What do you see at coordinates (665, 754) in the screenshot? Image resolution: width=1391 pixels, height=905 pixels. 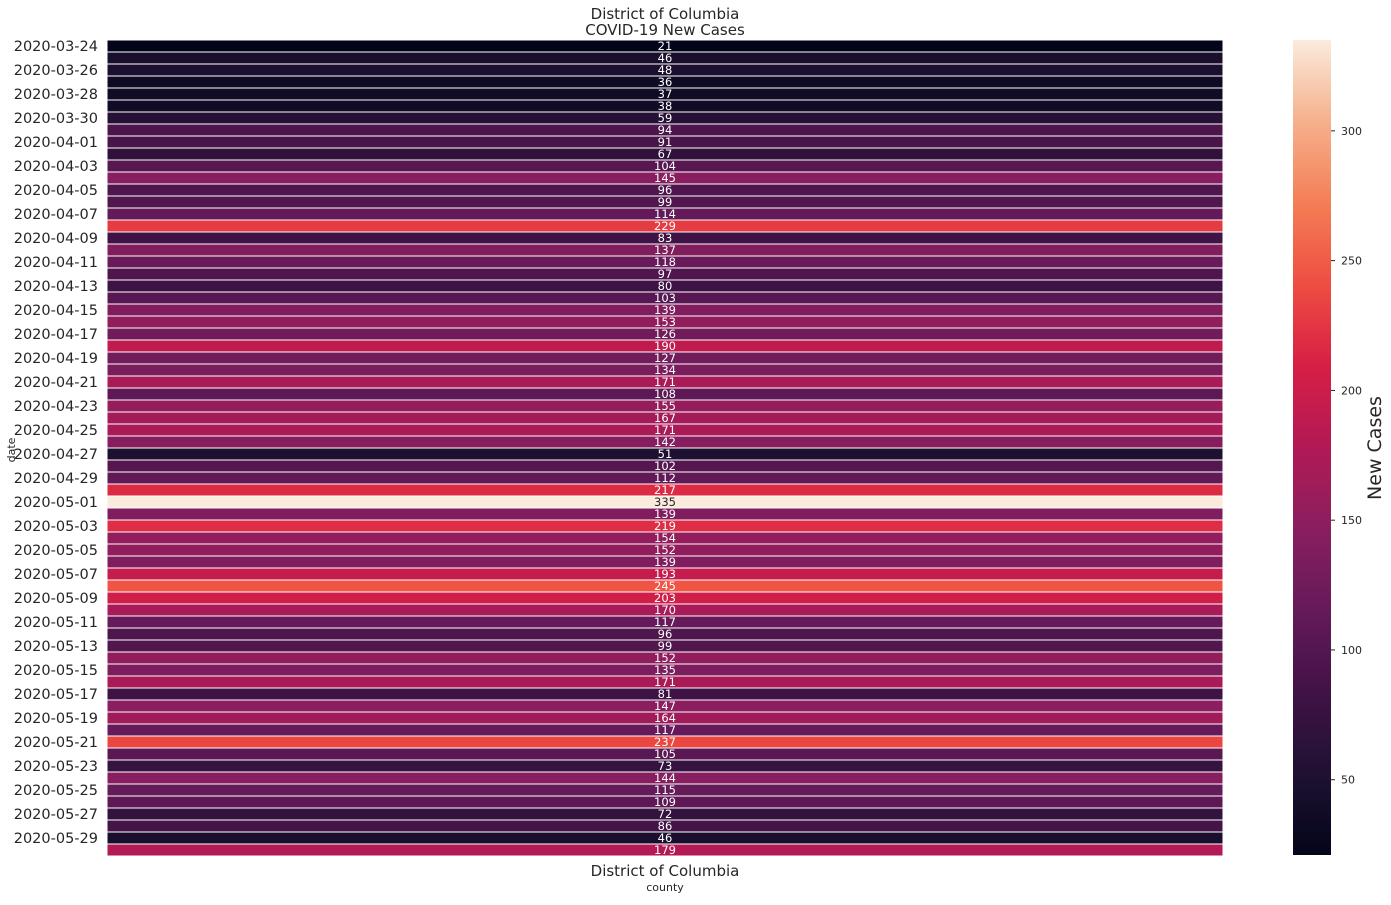 I see `cell-value-label: 105` at bounding box center [665, 754].